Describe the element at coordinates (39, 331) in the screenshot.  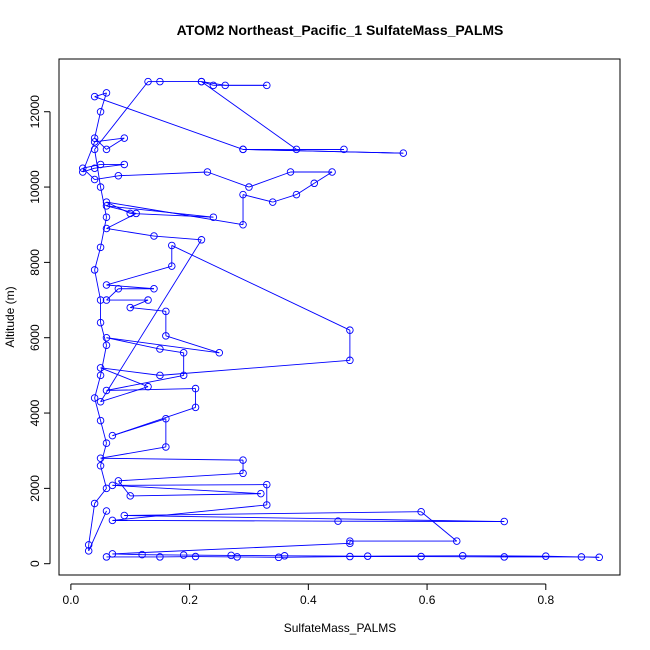
I see `y-axis: 0 2000 4000 6000 8000 10000 12000` at that location.